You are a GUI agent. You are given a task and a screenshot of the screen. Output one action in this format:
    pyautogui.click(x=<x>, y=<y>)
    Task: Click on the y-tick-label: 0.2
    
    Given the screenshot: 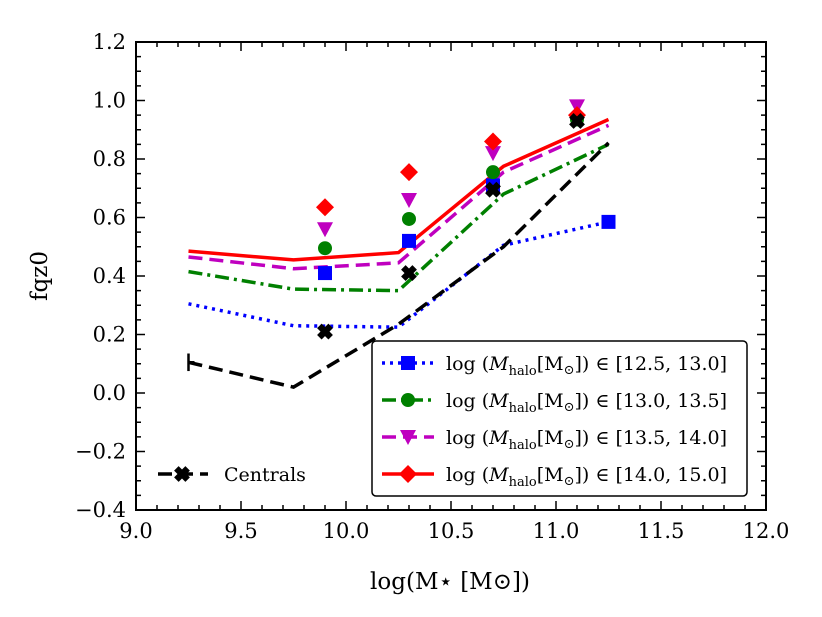 What is the action you would take?
    pyautogui.click(x=109, y=335)
    